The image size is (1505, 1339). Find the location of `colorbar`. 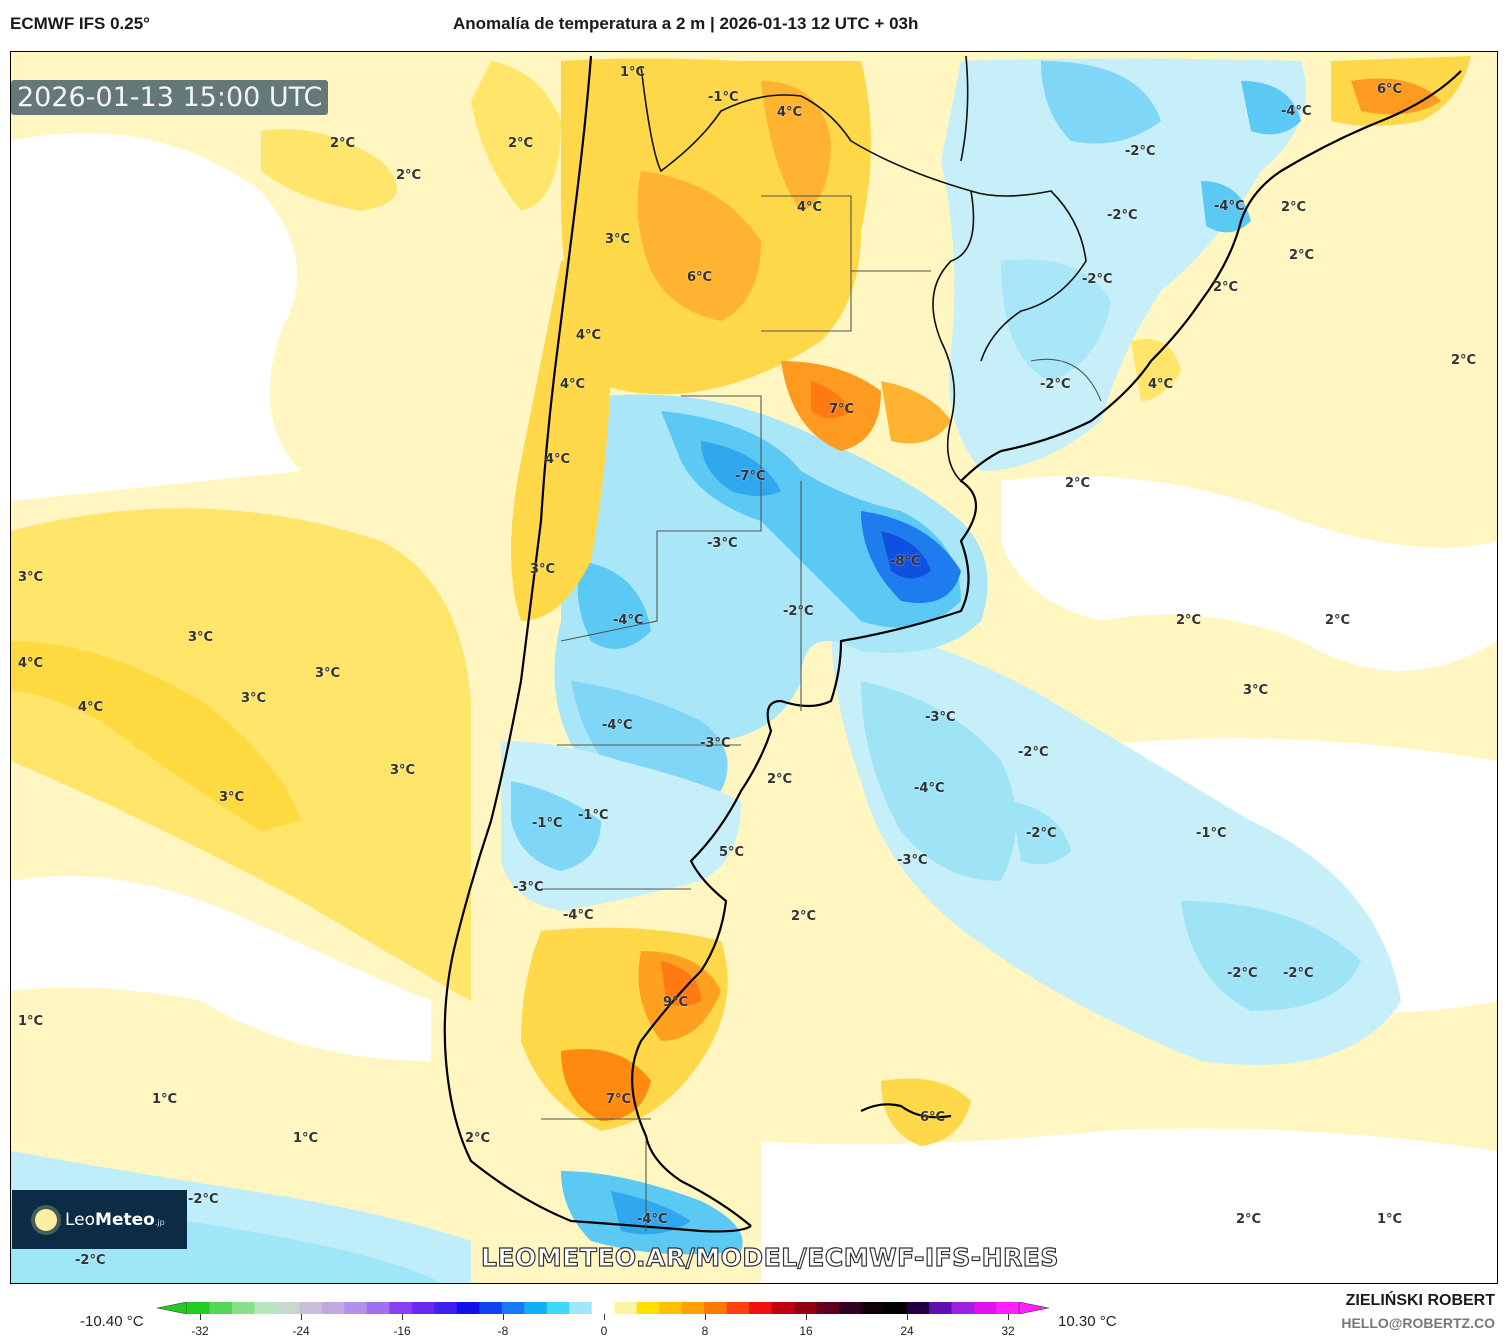

colorbar is located at coordinates (603, 1308).